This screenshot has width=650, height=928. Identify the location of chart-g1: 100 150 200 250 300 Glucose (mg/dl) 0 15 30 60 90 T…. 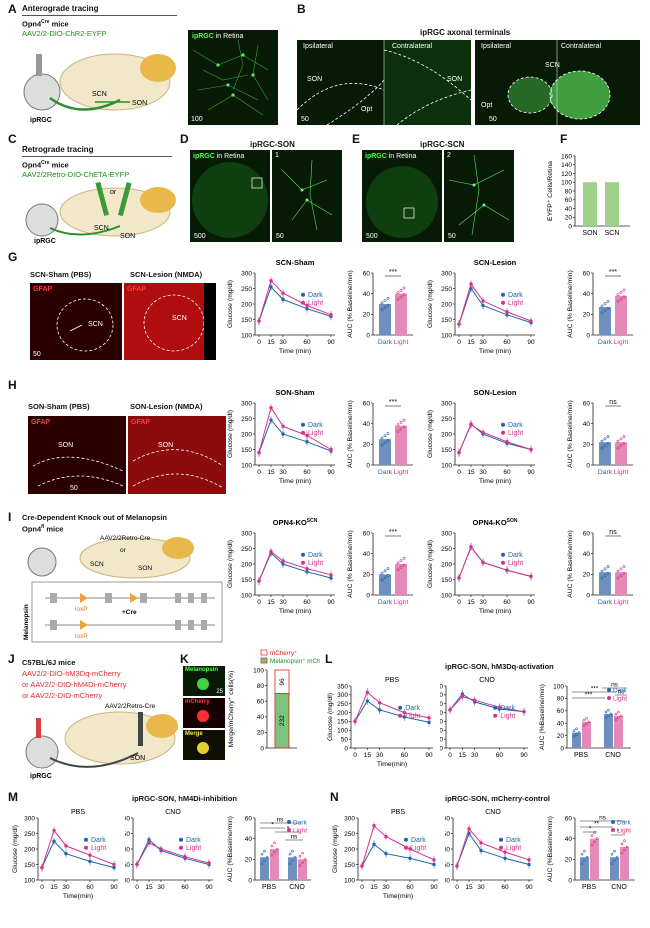
(281, 306).